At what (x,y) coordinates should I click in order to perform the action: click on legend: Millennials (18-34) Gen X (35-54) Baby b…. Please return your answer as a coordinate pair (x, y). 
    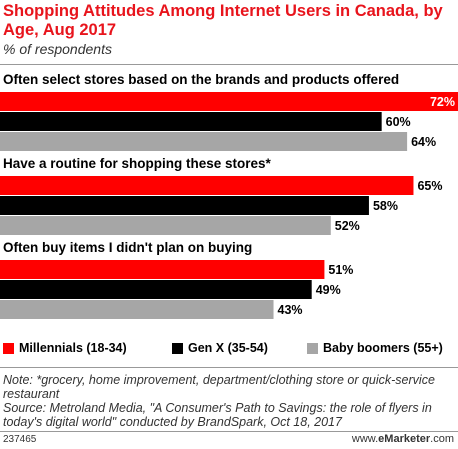
    Looking at the image, I should click on (229, 351).